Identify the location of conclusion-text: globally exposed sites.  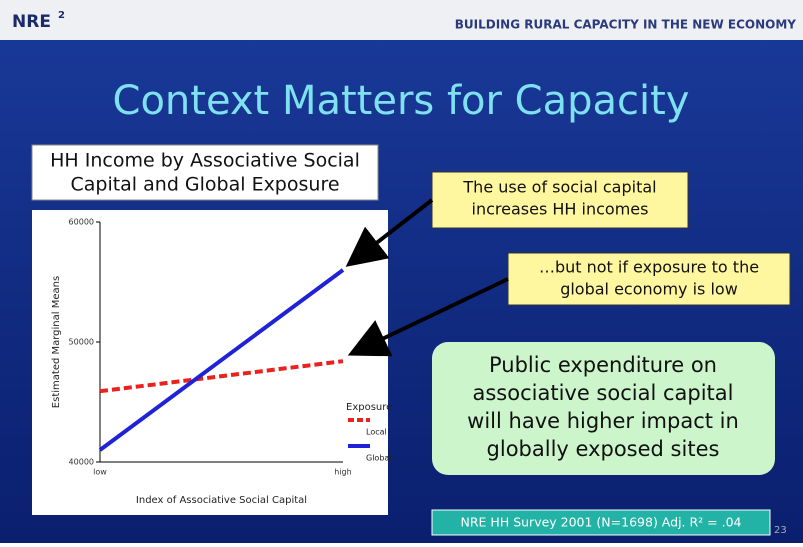
(603, 449).